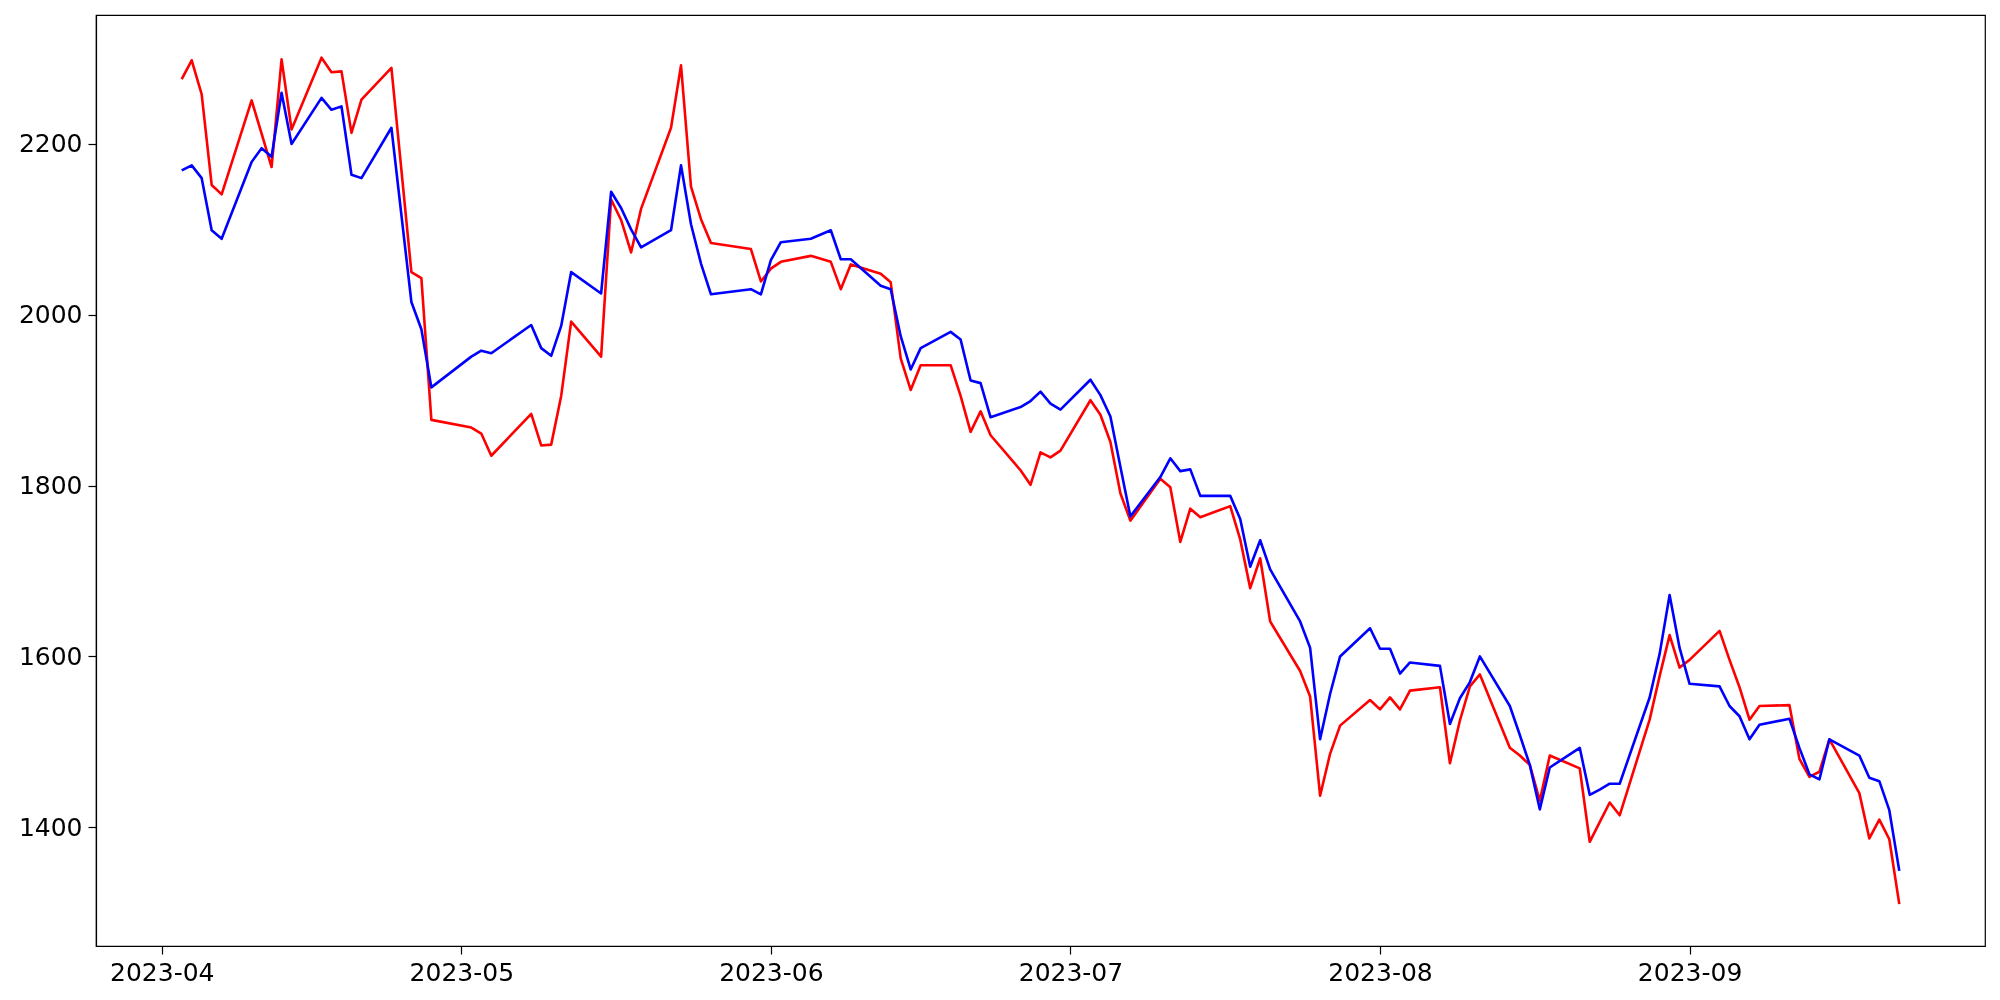 The width and height of the screenshot is (2000, 1000). What do you see at coordinates (462, 972) in the screenshot?
I see `x-tick-label: 2023-05` at bounding box center [462, 972].